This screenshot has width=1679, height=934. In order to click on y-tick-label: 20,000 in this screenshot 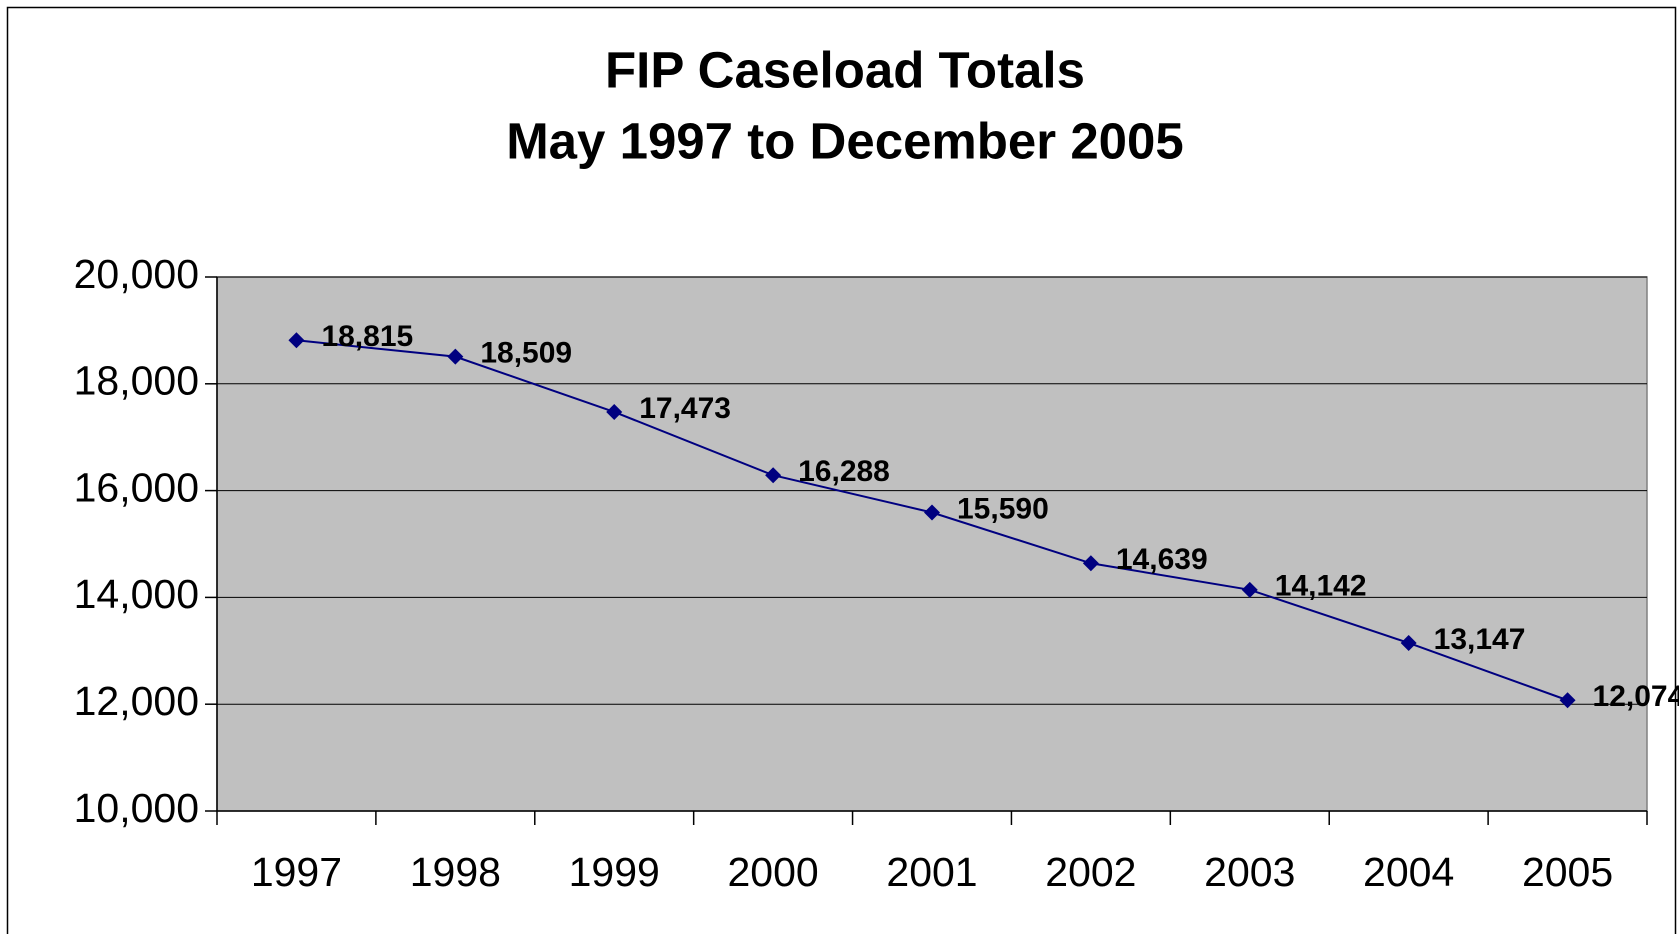, I will do `click(136, 274)`.